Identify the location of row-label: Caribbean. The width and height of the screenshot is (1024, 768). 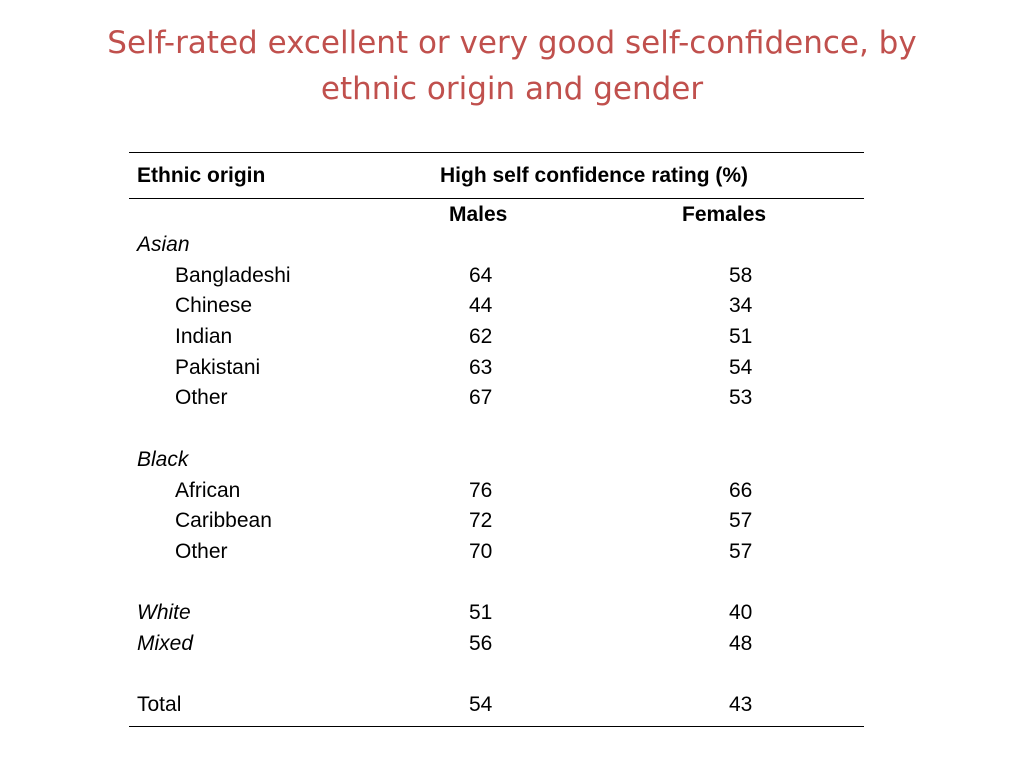
(223, 521).